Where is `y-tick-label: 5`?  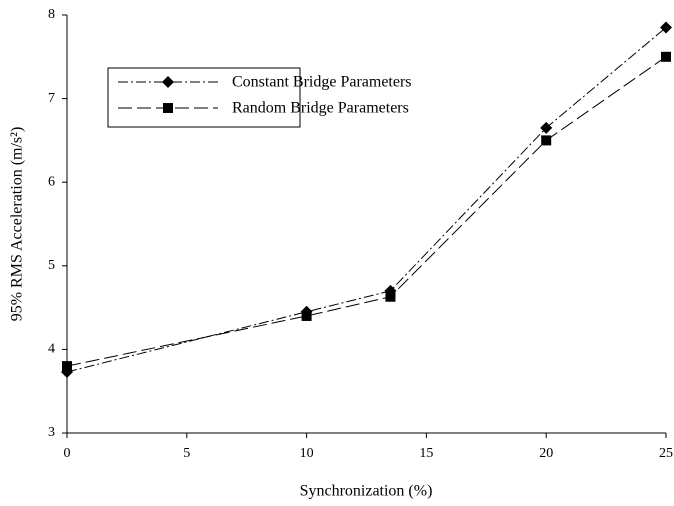
y-tick-label: 5 is located at coordinates (51, 265).